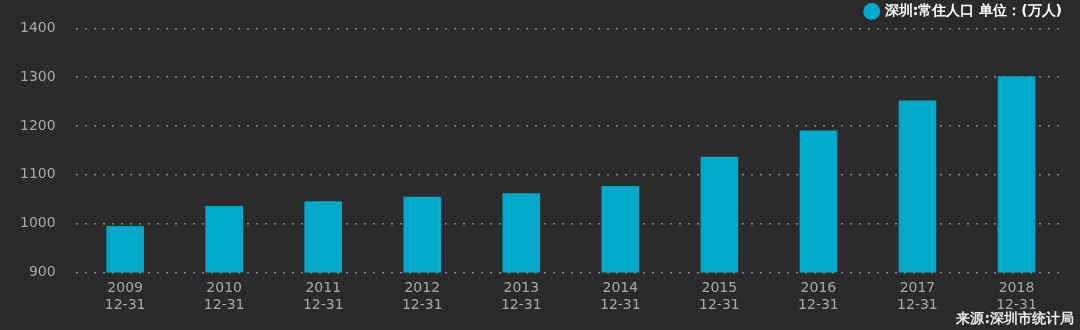 The image size is (1080, 330). What do you see at coordinates (42, 271) in the screenshot?
I see `y-tick-label: 900` at bounding box center [42, 271].